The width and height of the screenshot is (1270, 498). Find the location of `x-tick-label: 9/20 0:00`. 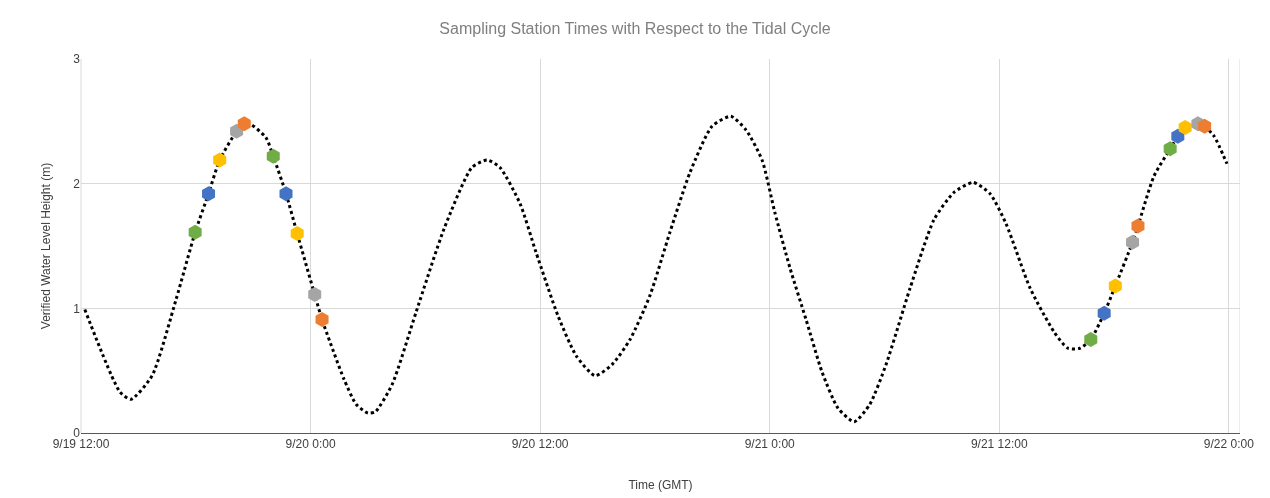

x-tick-label: 9/20 0:00 is located at coordinates (310, 444).